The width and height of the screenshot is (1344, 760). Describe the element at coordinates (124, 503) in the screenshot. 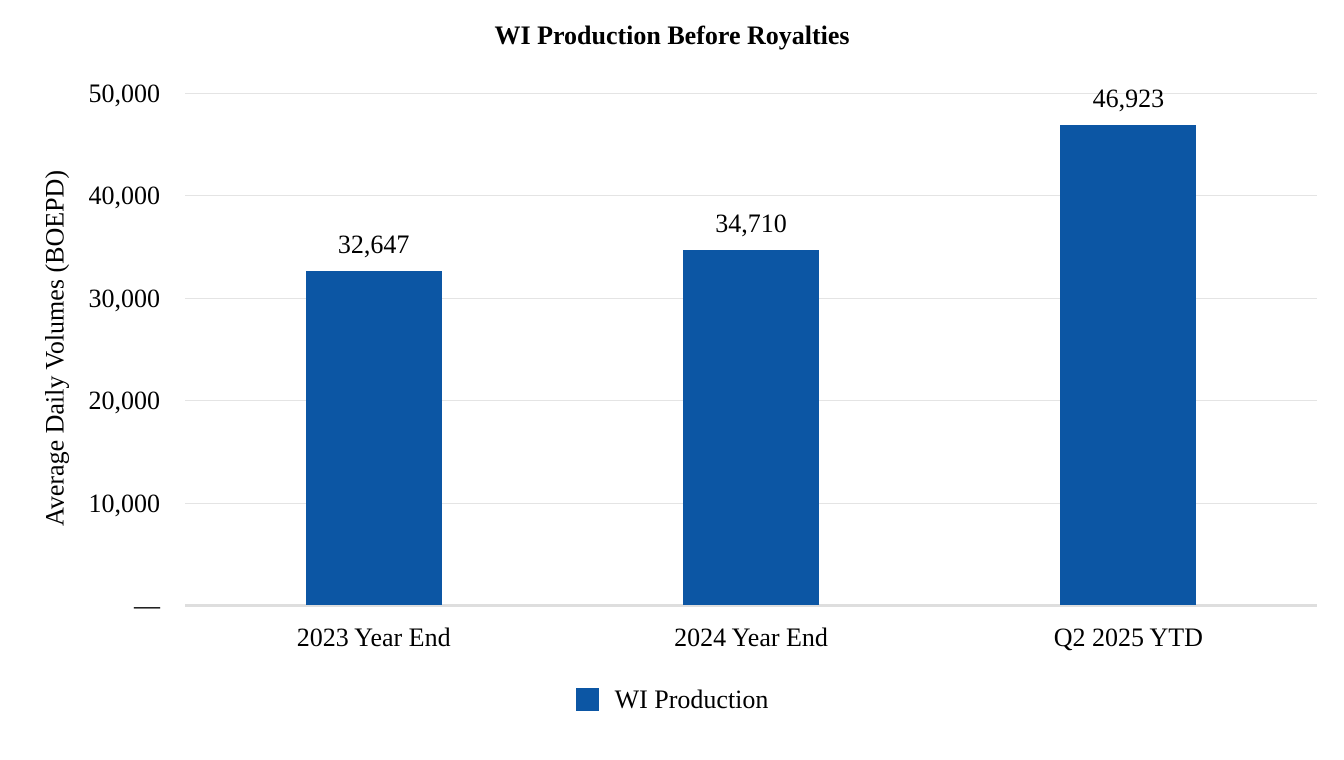

I see `y-tick-label: 10,000` at that location.